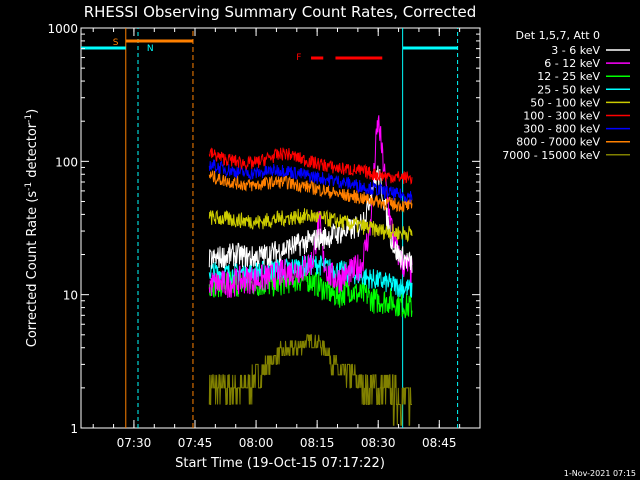 The width and height of the screenshot is (640, 480). Describe the element at coordinates (572, 63) in the screenshot. I see `legend-label: 6 - 12 keV` at that location.